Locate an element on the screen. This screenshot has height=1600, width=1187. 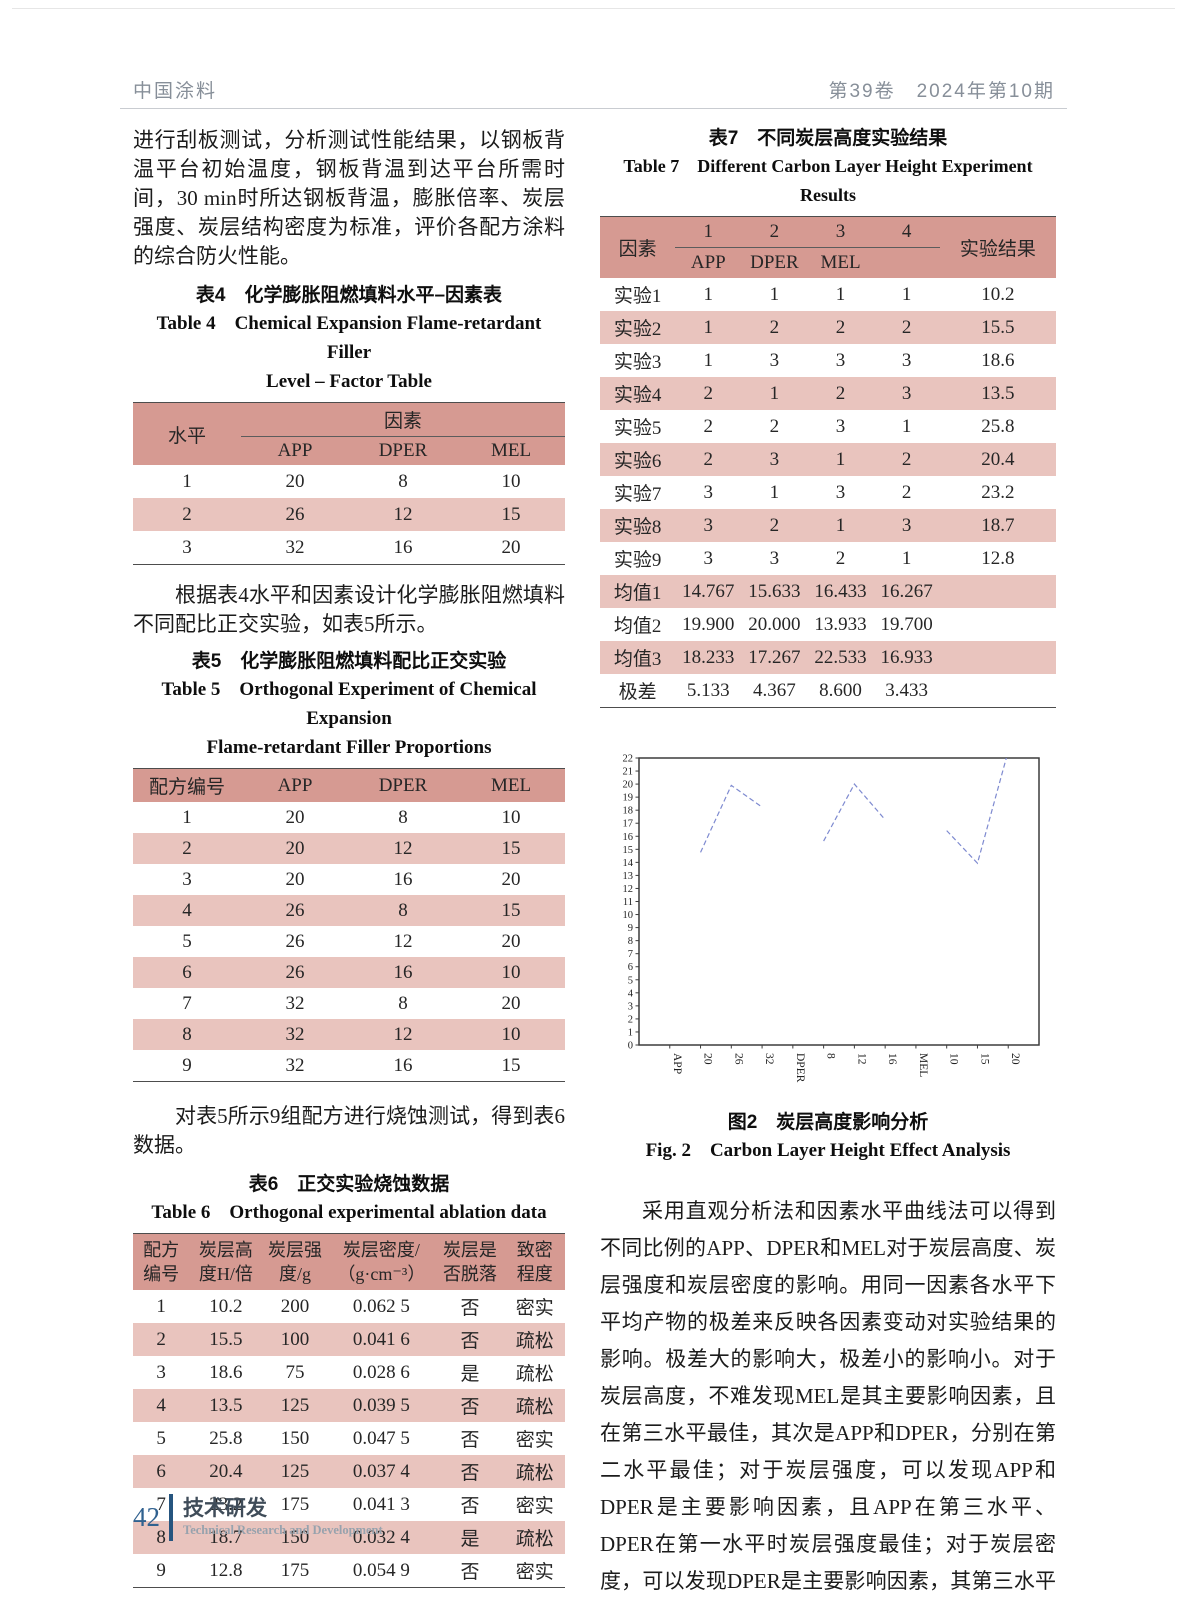
table-row: 实验6 2 3 1 2 20.4 is located at coordinates (828, 459).